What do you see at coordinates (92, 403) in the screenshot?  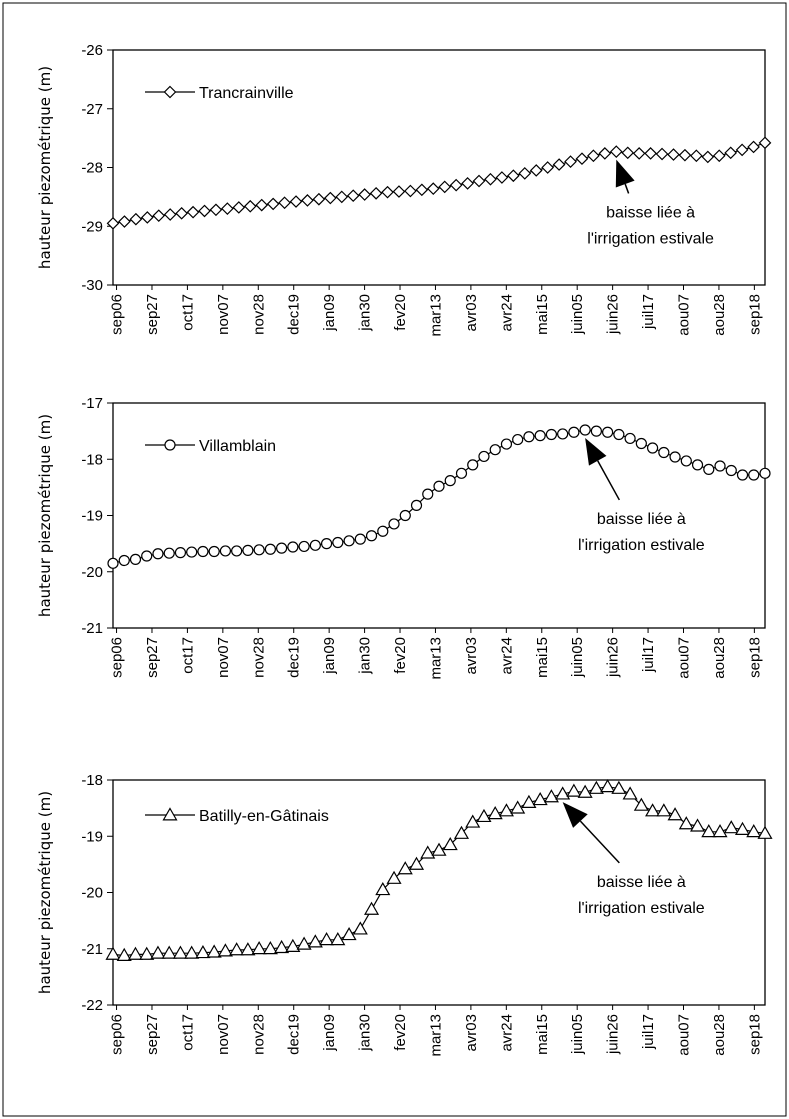 I see `y-tick-label: -17` at bounding box center [92, 403].